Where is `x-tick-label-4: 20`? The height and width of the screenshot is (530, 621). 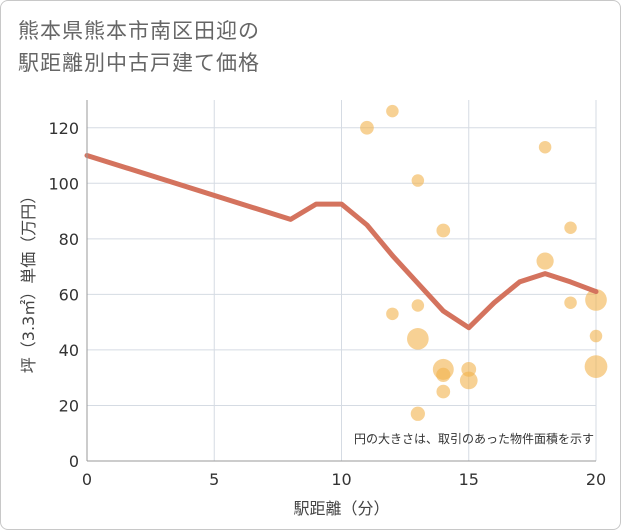
x-tick-label-4: 20 is located at coordinates (596, 479).